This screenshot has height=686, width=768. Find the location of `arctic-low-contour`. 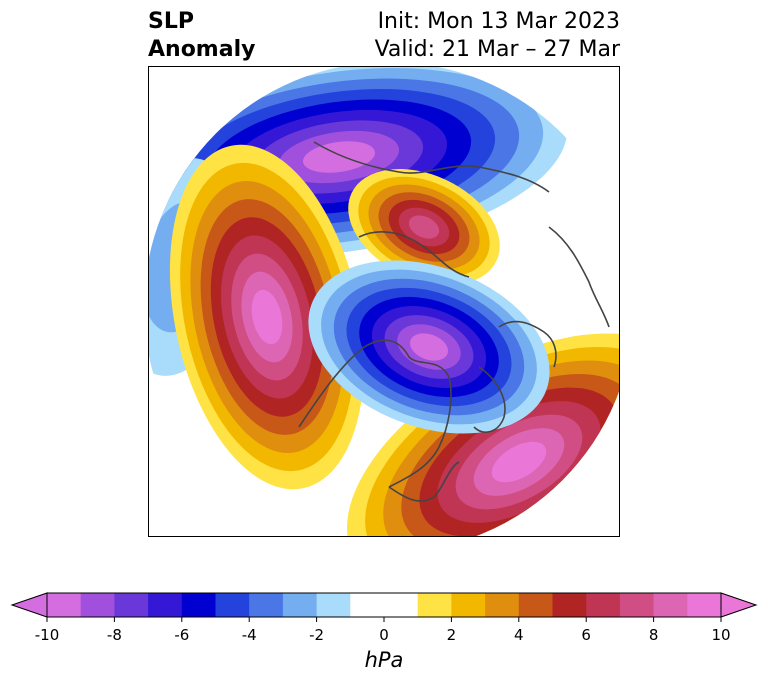

arctic-low-contour is located at coordinates (429, 347).